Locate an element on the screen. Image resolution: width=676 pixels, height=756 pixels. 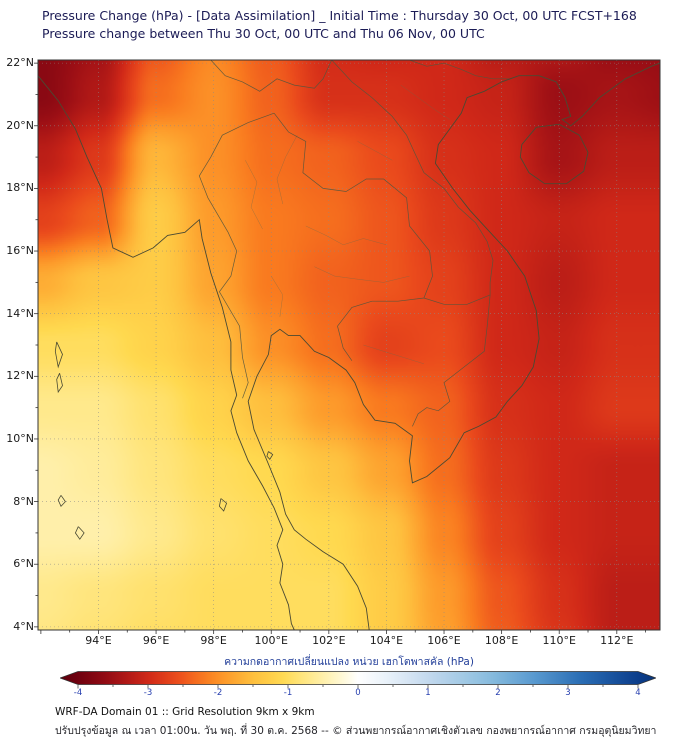
y-tick-label: 14°N is located at coordinates (20, 313).